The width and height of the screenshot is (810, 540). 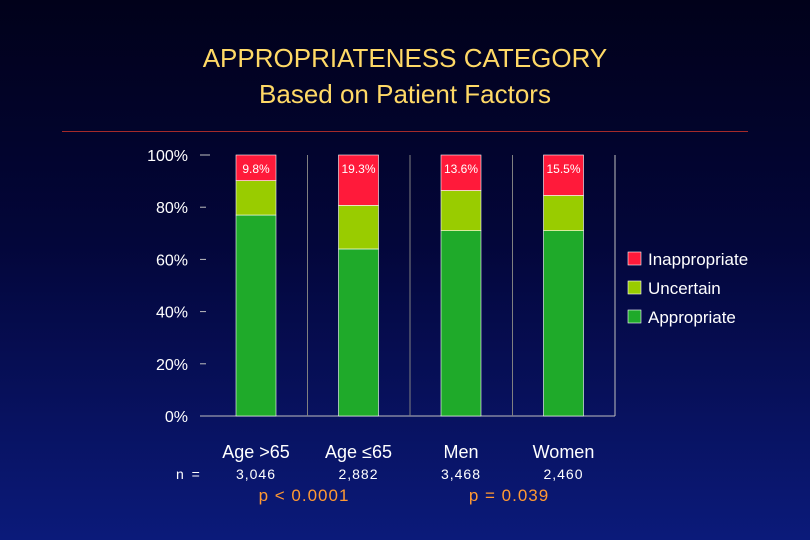 What do you see at coordinates (256, 452) in the screenshot?
I see `category-label: Age >65` at bounding box center [256, 452].